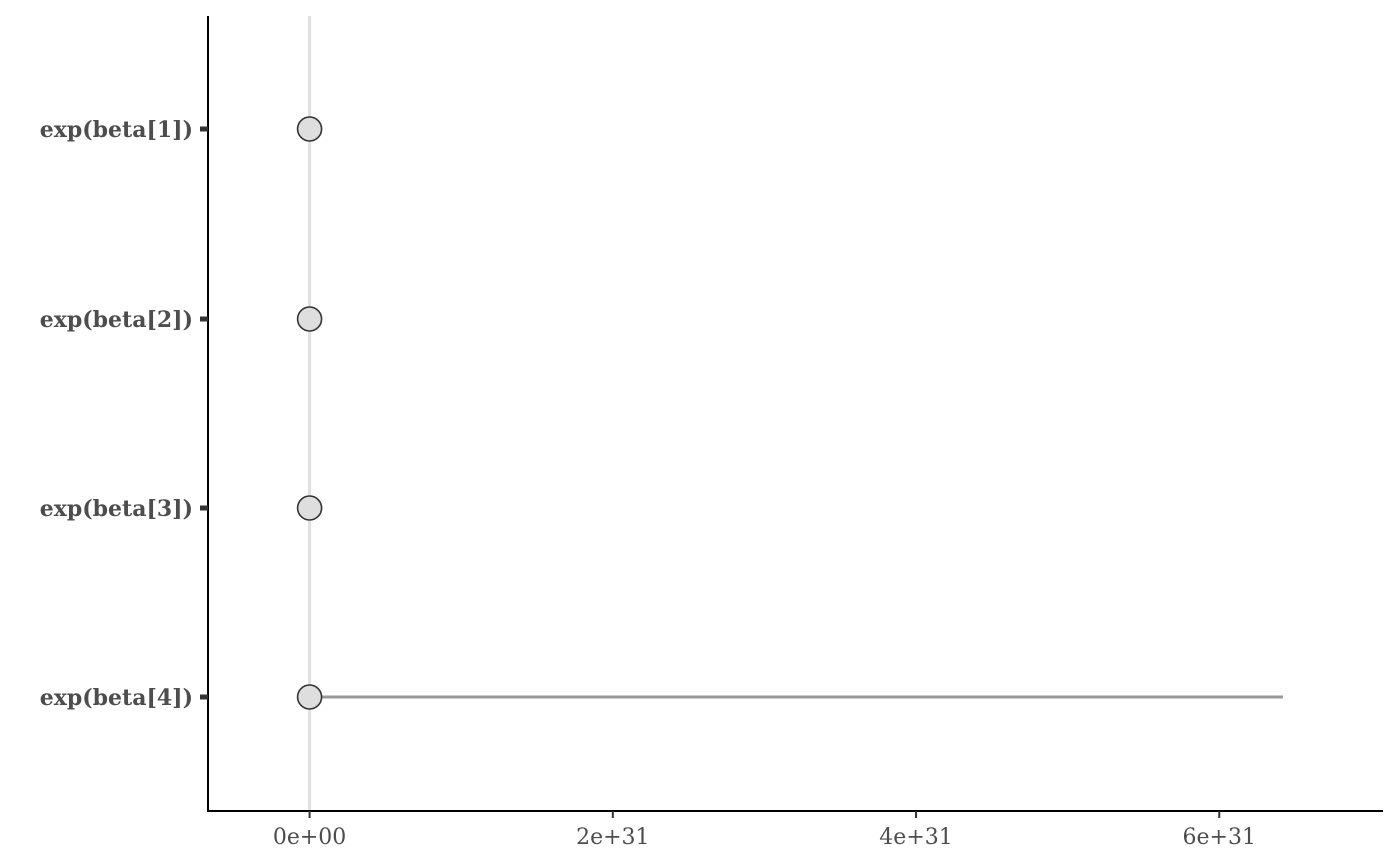  Describe the element at coordinates (1219, 837) in the screenshot. I see `x-tick-label: 6e+31` at that location.